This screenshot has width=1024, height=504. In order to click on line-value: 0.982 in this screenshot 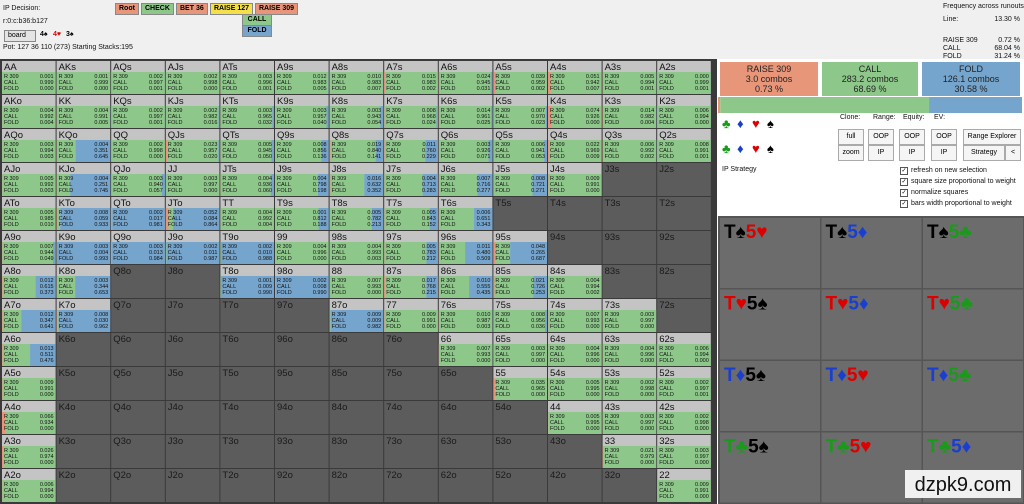, I will do `click(374, 327)`.